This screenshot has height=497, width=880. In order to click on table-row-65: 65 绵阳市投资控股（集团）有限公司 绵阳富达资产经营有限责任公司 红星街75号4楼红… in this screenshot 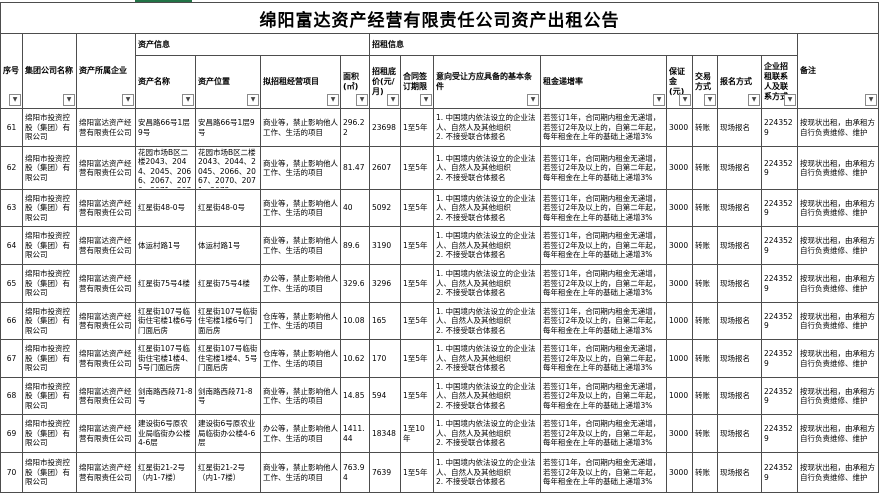, I will do `click(439, 283)`.